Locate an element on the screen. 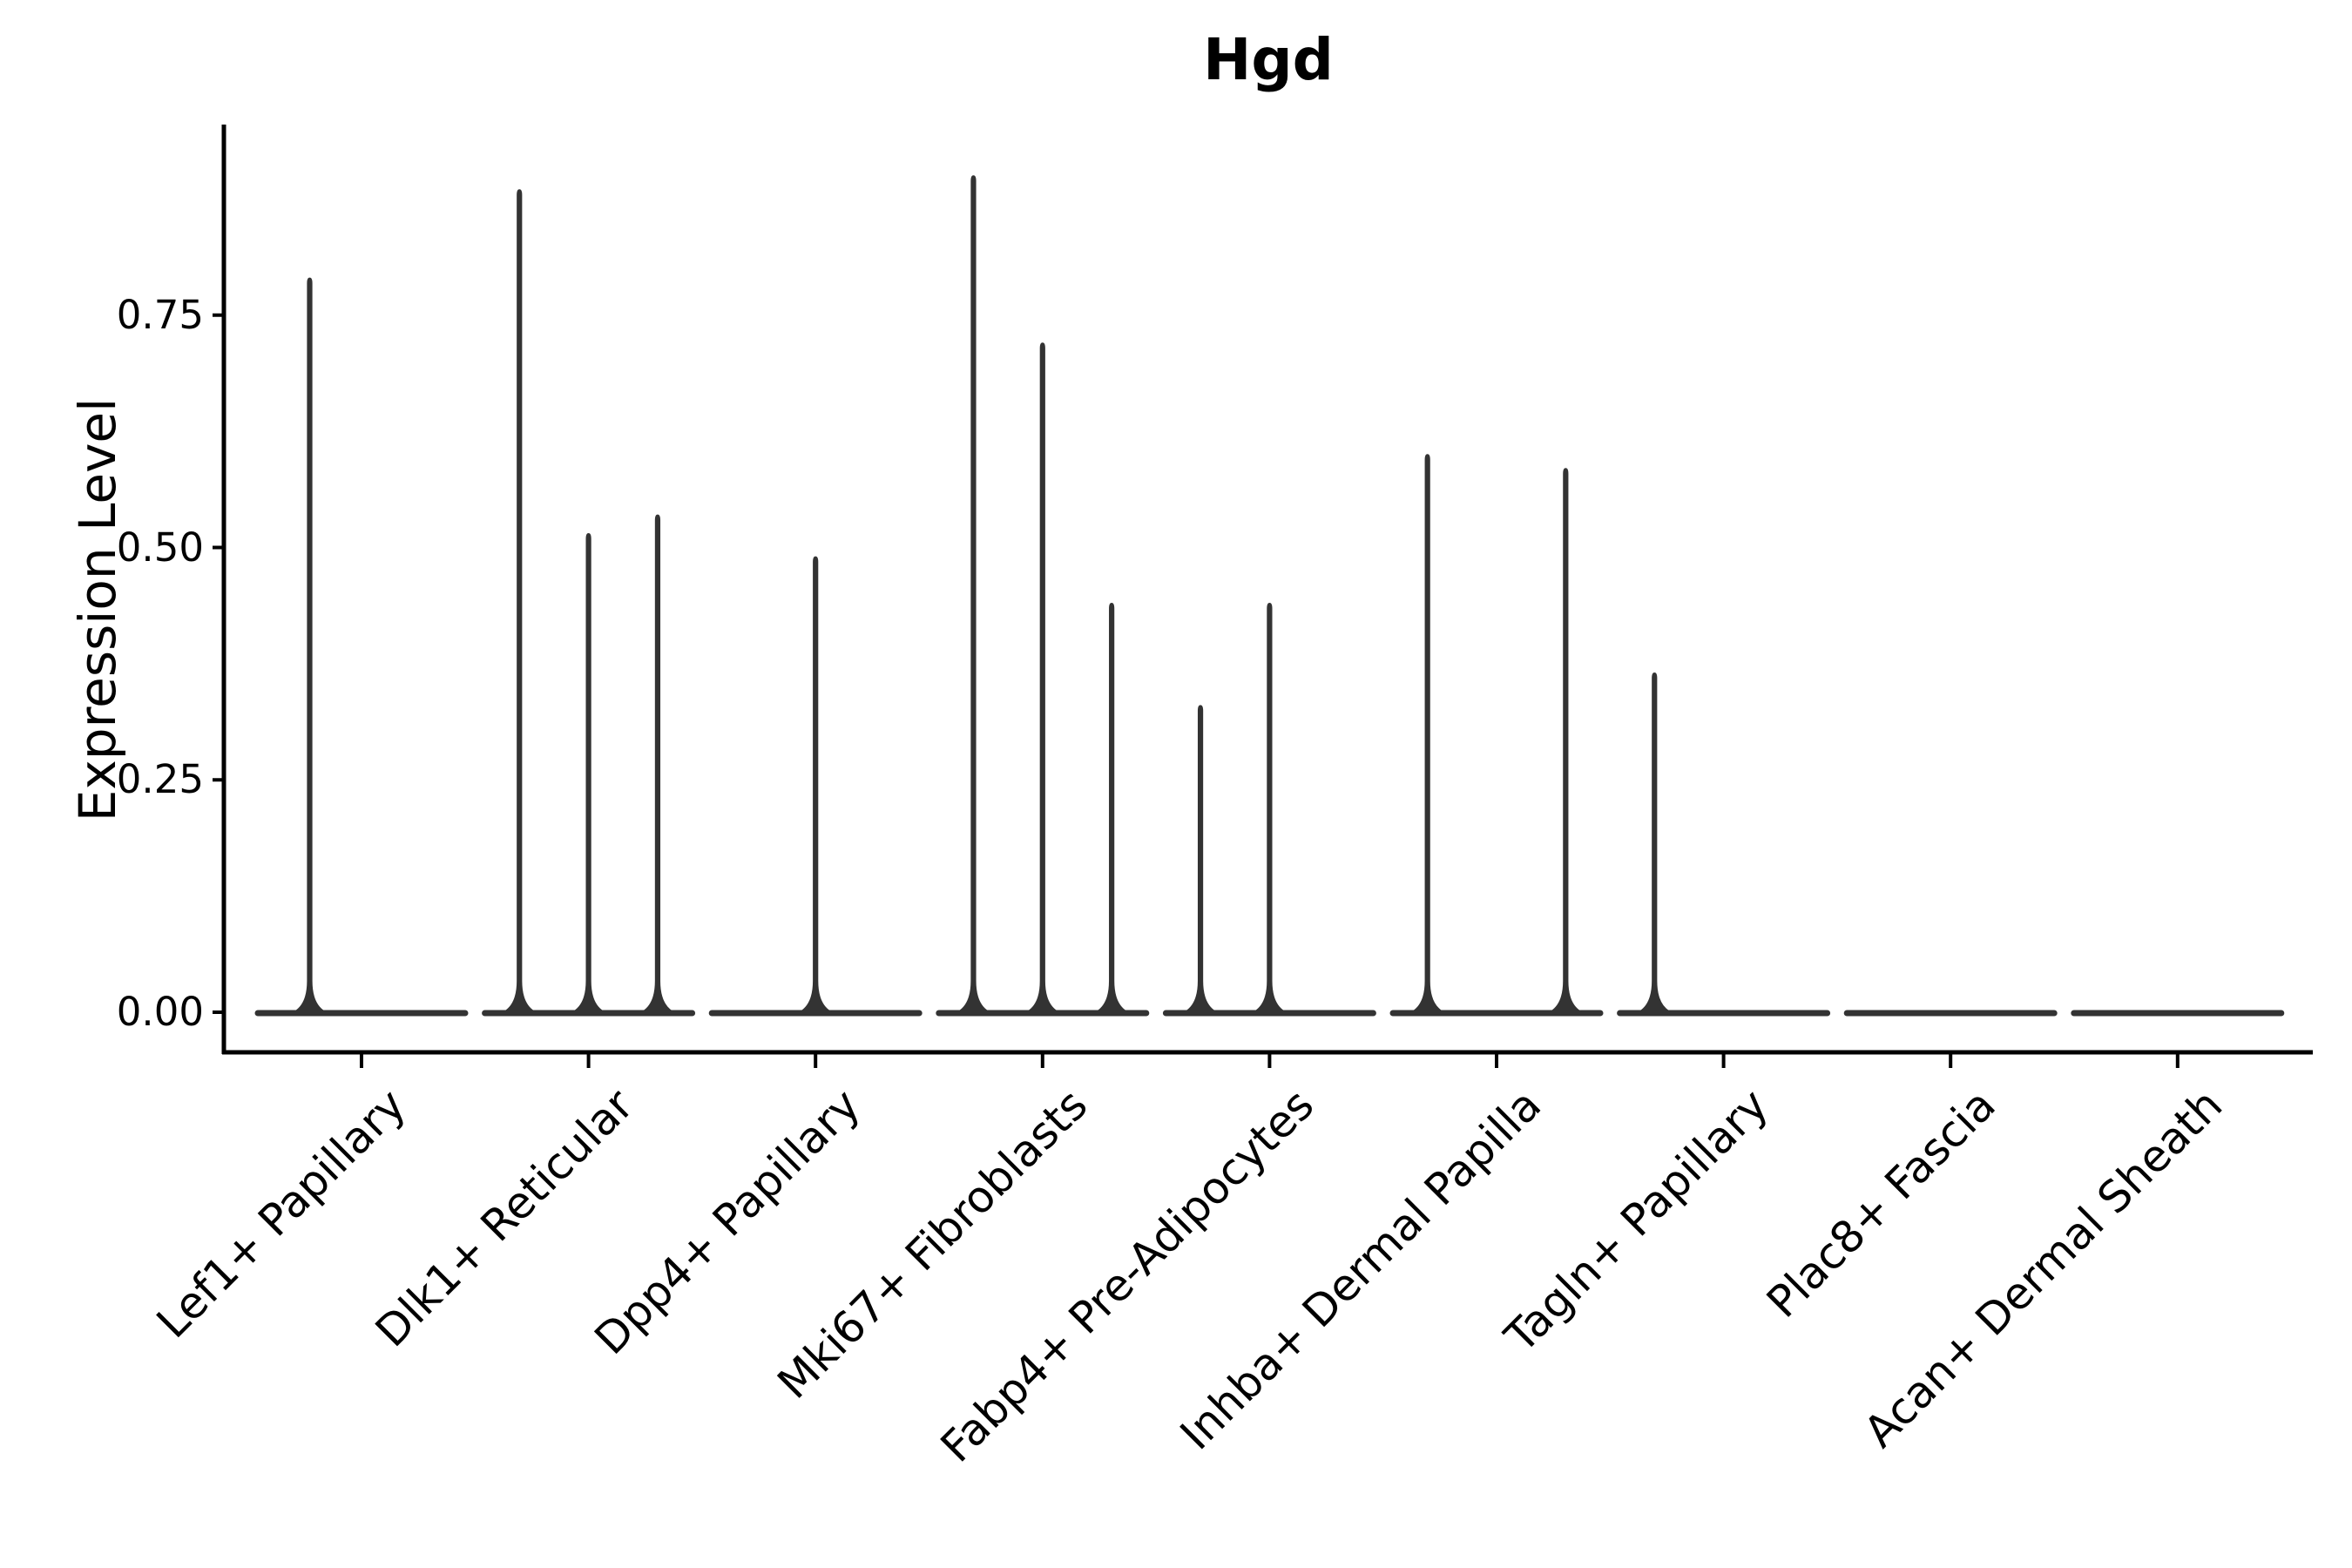  y-tick-label: 0.50 is located at coordinates (160, 547).